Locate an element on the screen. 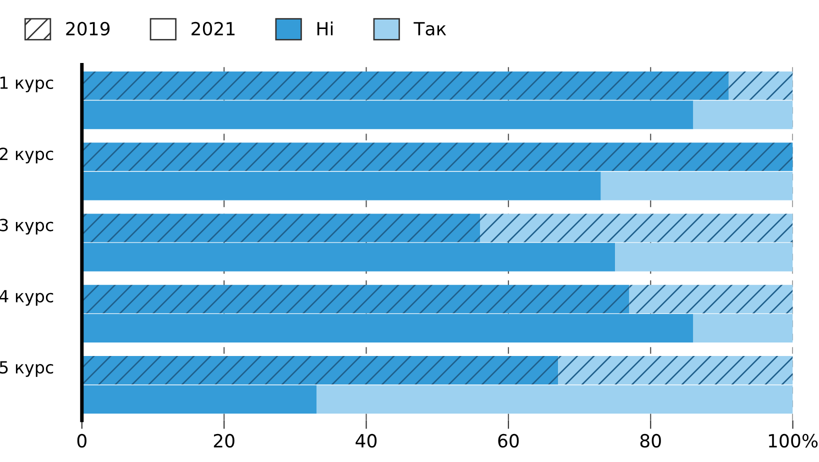 The height and width of the screenshot is (462, 819). legend-label: Так is located at coordinates (430, 29).